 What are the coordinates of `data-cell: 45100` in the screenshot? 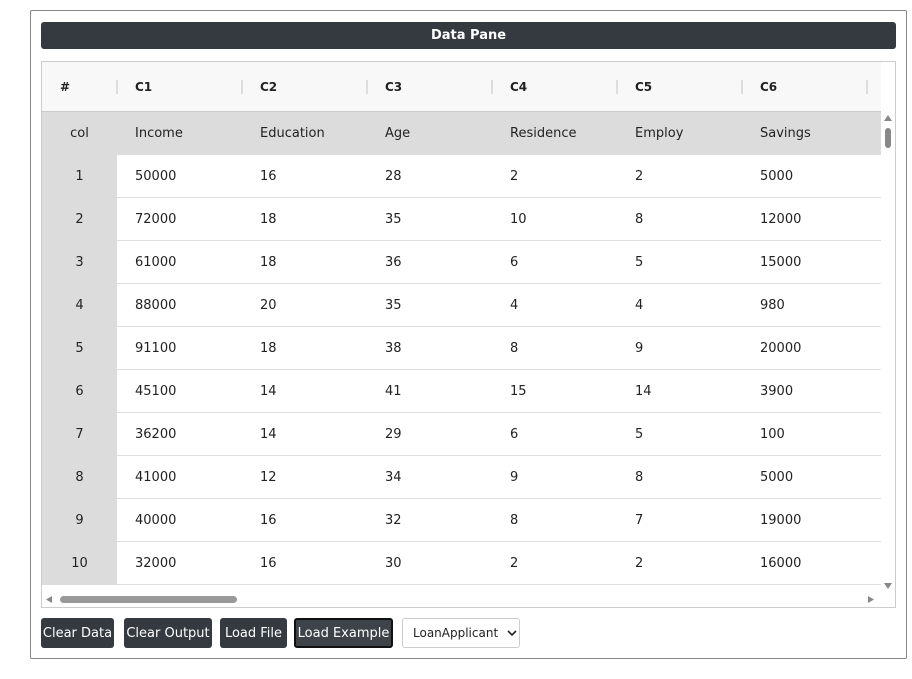 It's located at (156, 391).